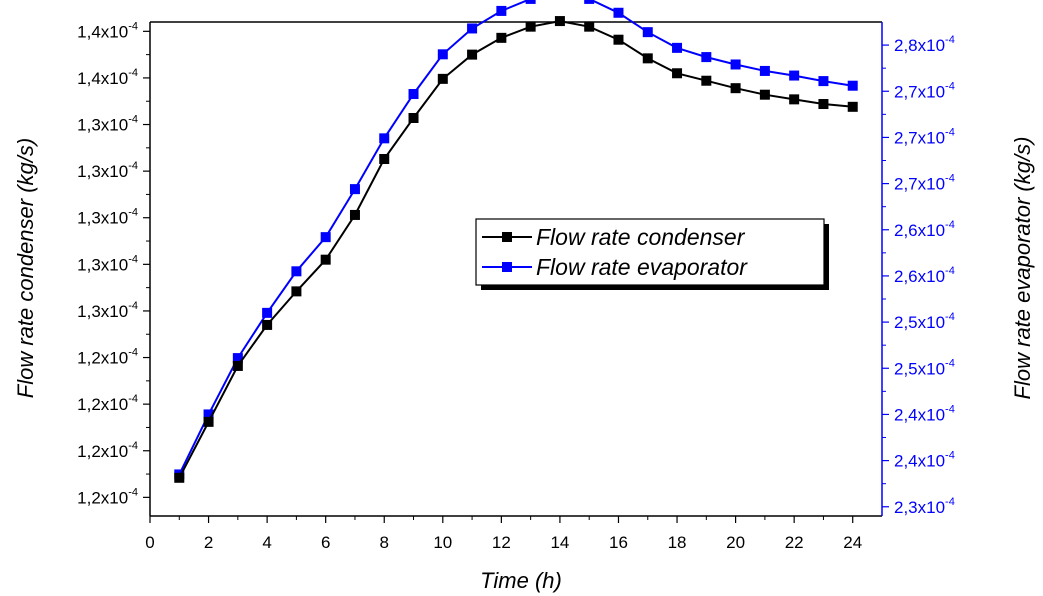 The width and height of the screenshot is (1043, 596). Describe the element at coordinates (1022, 268) in the screenshot. I see `y-right-axis-title: Flow rate evaporator (kg/s)` at that location.